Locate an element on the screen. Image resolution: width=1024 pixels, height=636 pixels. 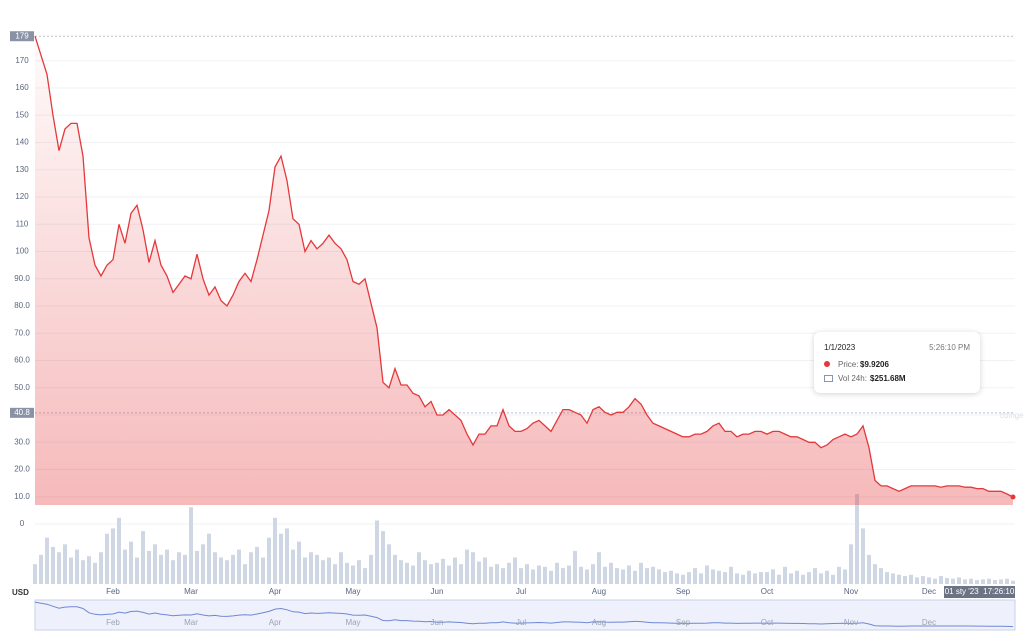
y-tick-label: 80.0 is located at coordinates (22, 305).